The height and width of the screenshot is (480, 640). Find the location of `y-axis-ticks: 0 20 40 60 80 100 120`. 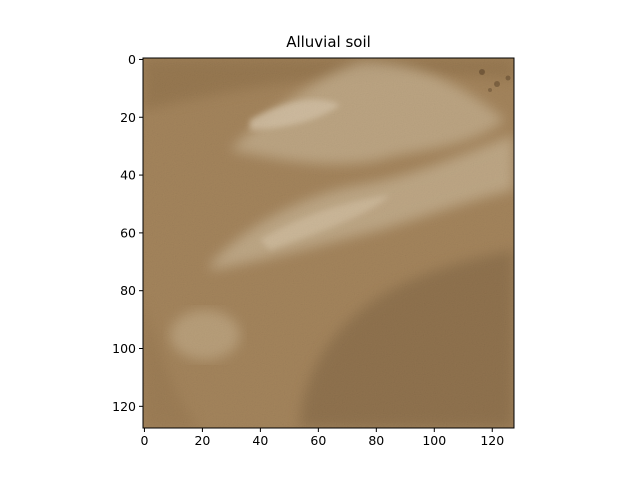

y-axis-ticks: 0 20 40 60 80 100 120 is located at coordinates (127, 233).